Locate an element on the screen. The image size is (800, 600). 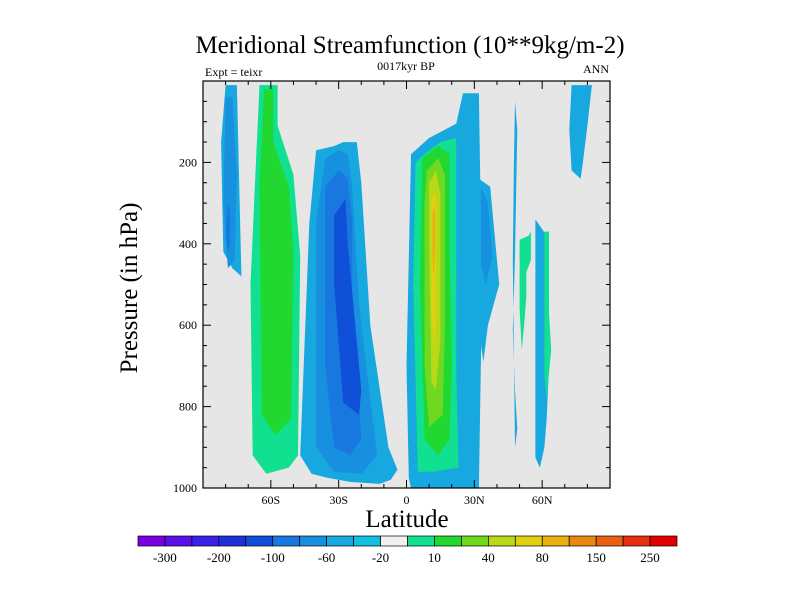
y-tick-label: 800 is located at coordinates (188, 407).